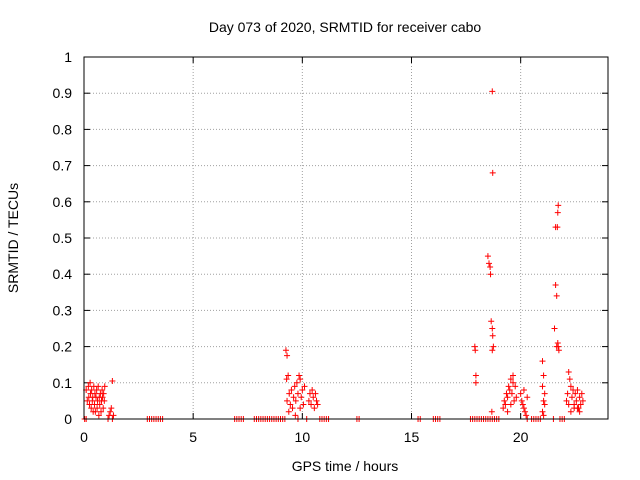 This screenshot has width=640, height=480. Describe the element at coordinates (63, 238) in the screenshot. I see `y-tick-label: 0.5` at that location.